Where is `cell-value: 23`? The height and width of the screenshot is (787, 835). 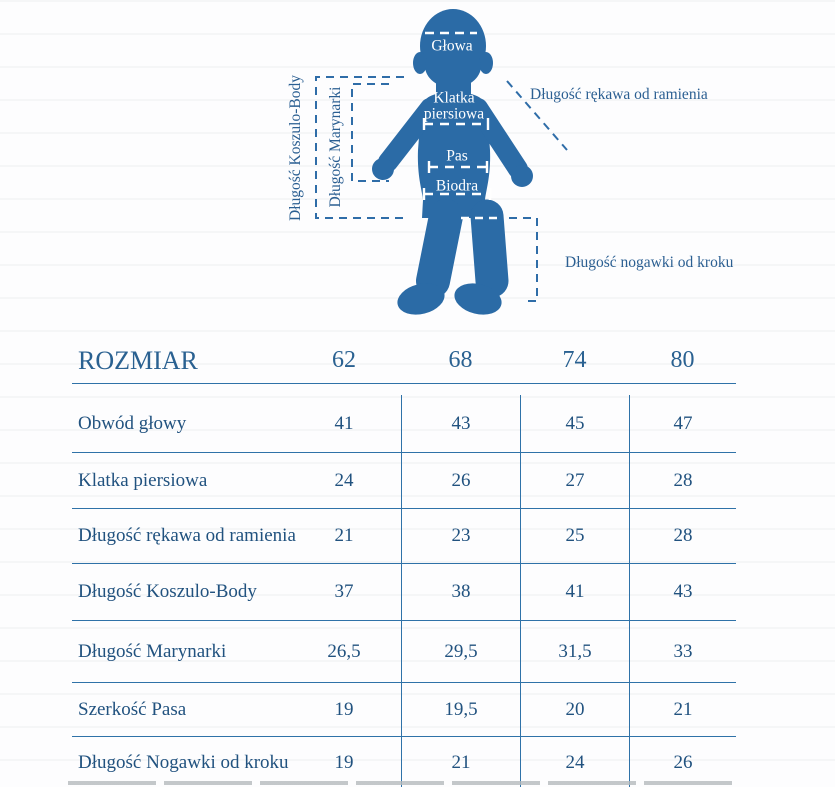
cell-value: 23 is located at coordinates (460, 536).